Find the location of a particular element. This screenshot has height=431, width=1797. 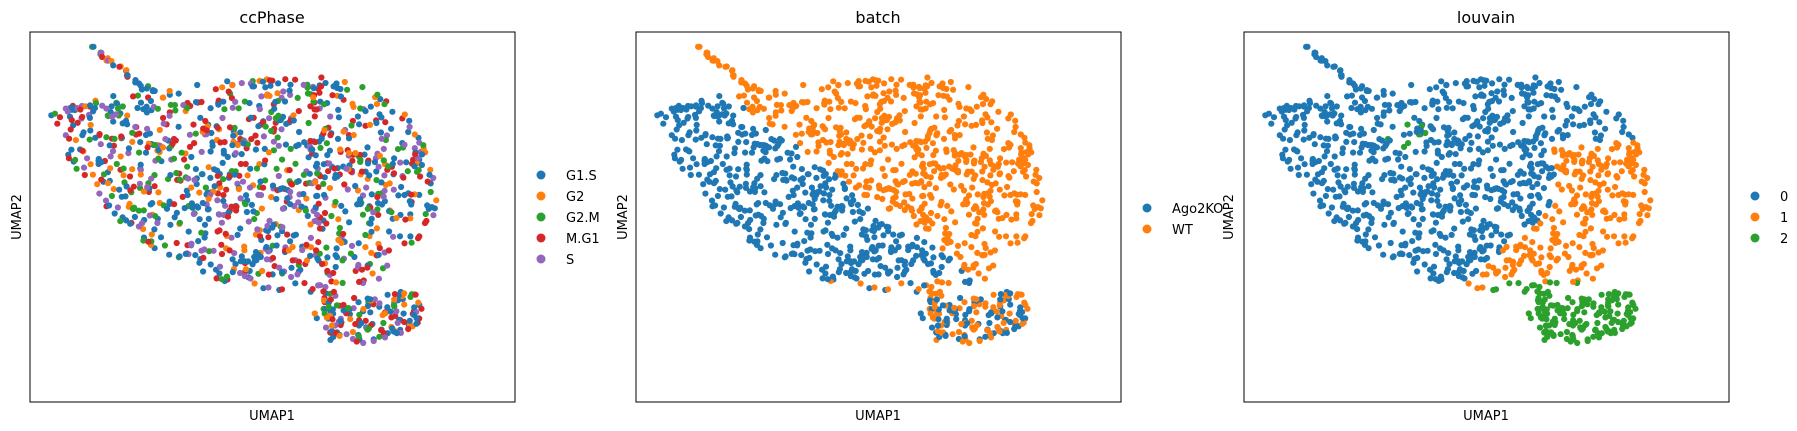

legend-marker is located at coordinates (541, 259).